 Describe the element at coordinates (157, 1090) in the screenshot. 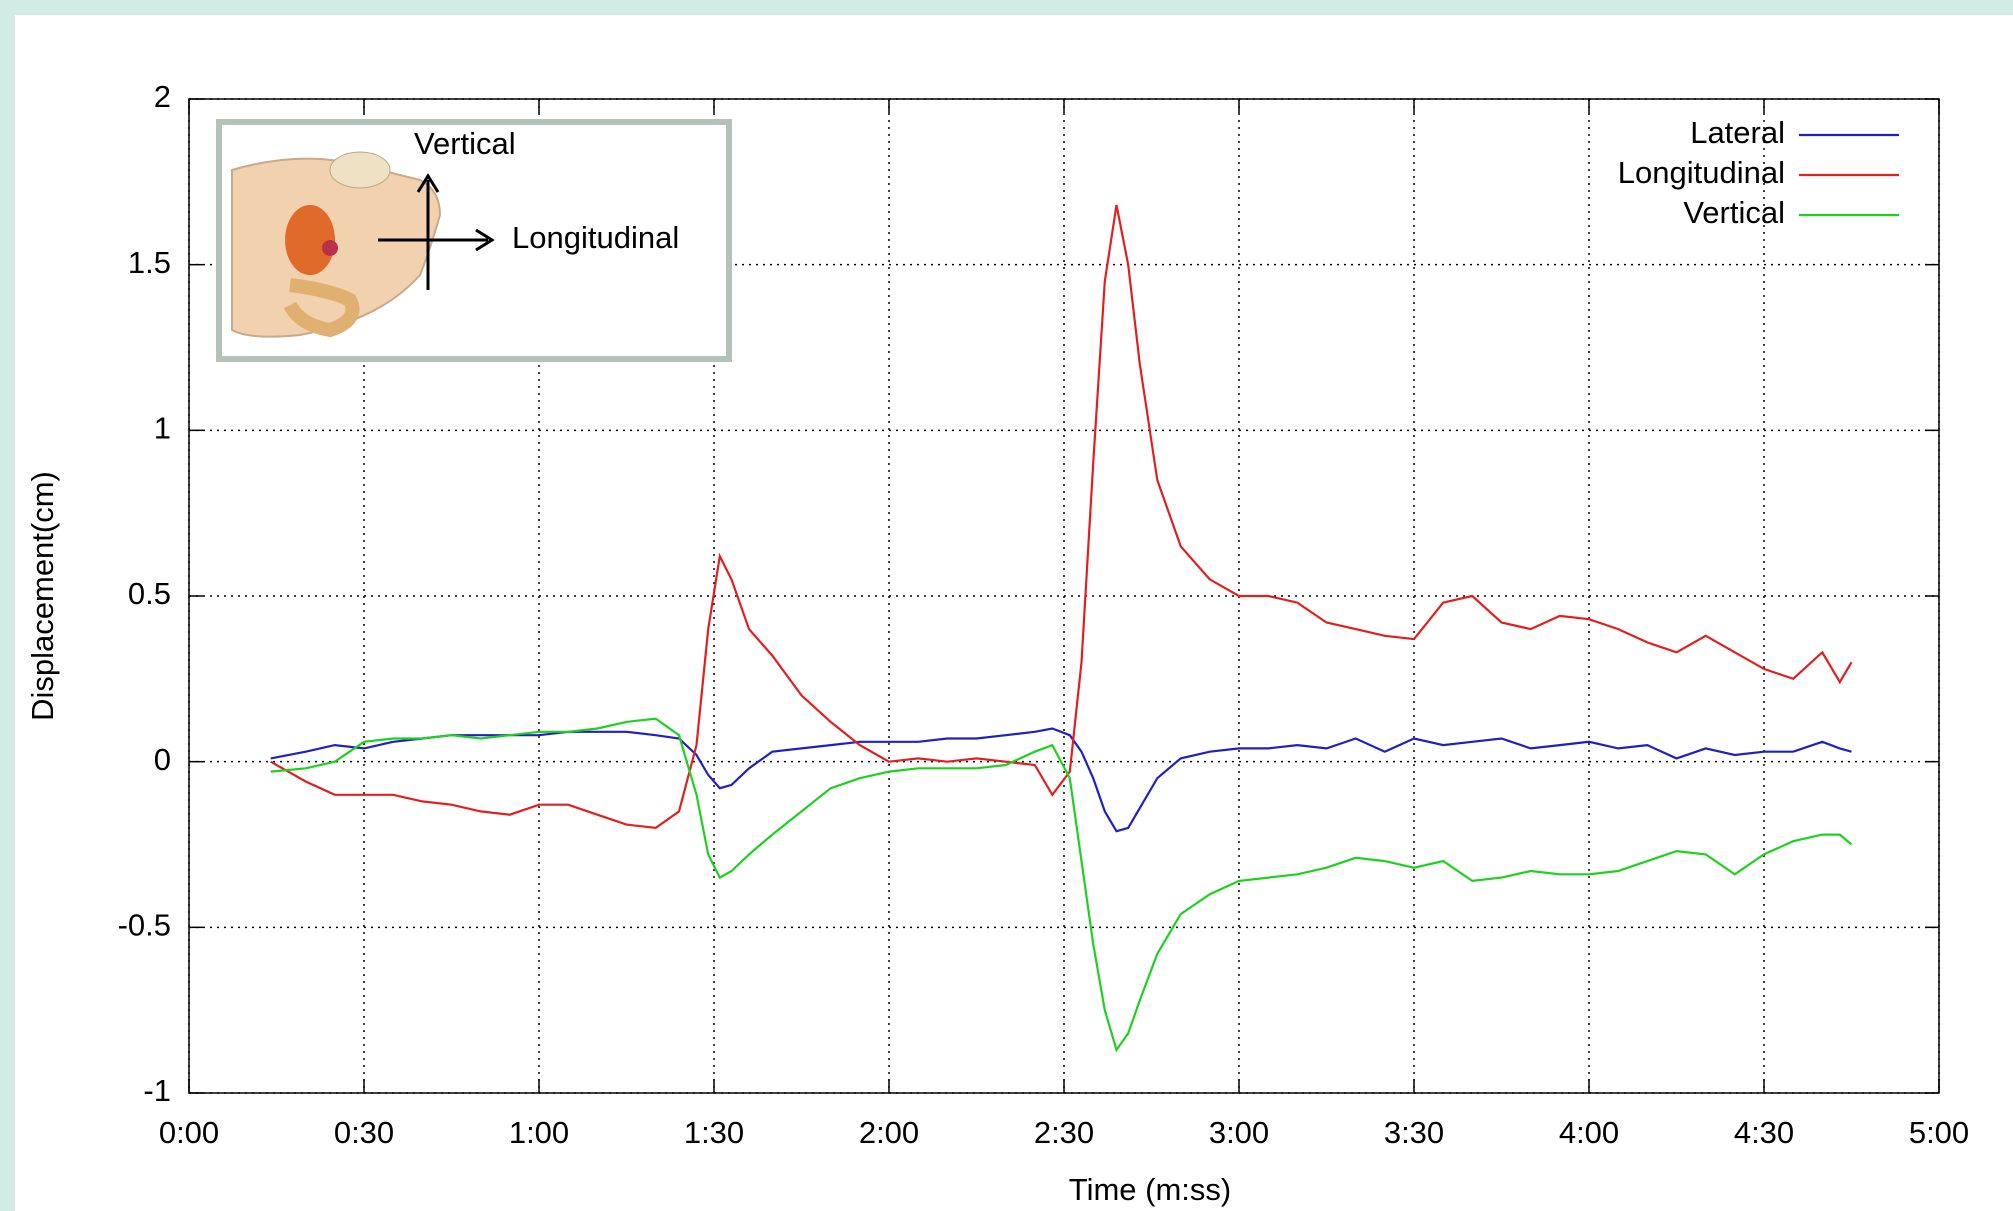

I see `y-tick-label: -1` at that location.